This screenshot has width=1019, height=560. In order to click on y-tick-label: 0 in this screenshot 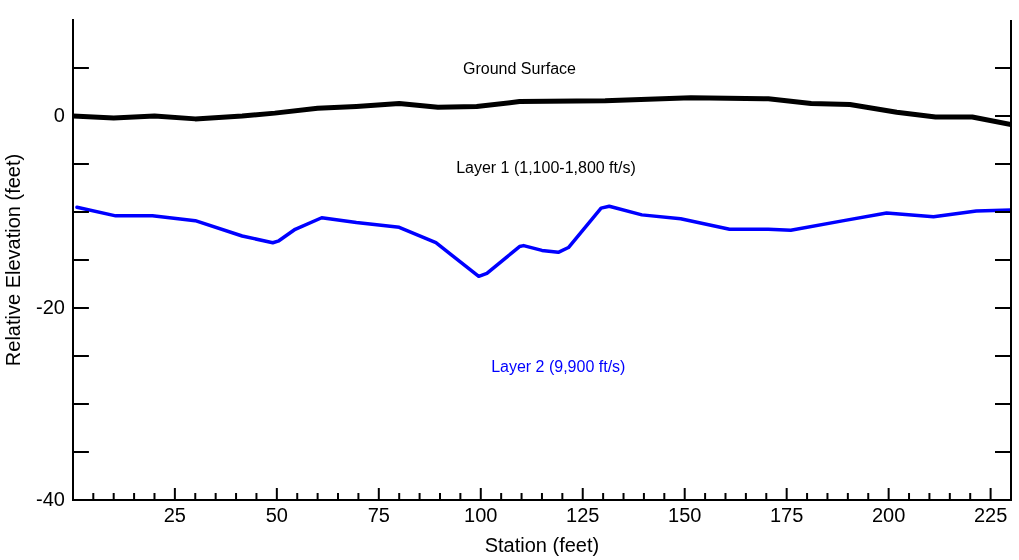, I will do `click(59, 114)`.